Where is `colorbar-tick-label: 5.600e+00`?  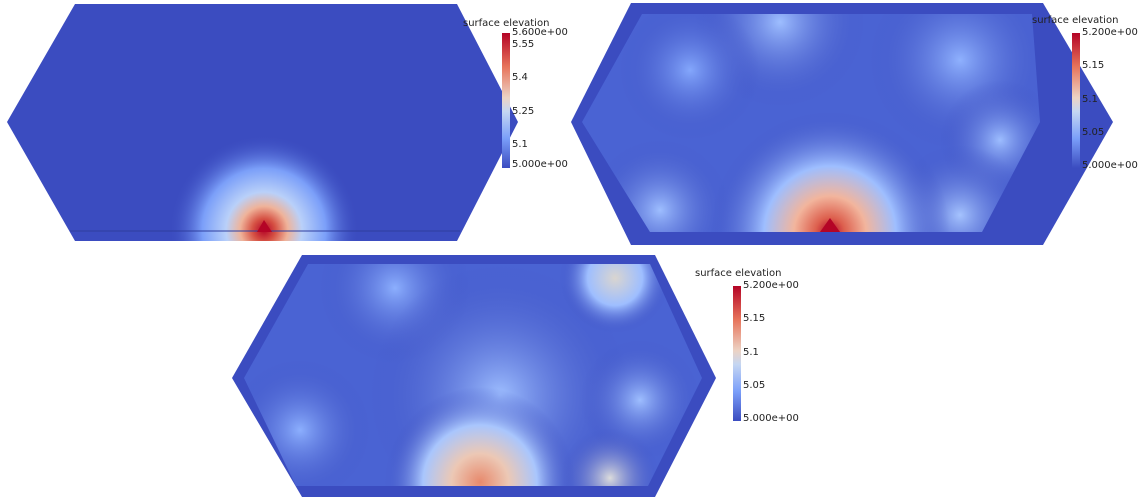
colorbar-tick-label: 5.600e+00 is located at coordinates (540, 32).